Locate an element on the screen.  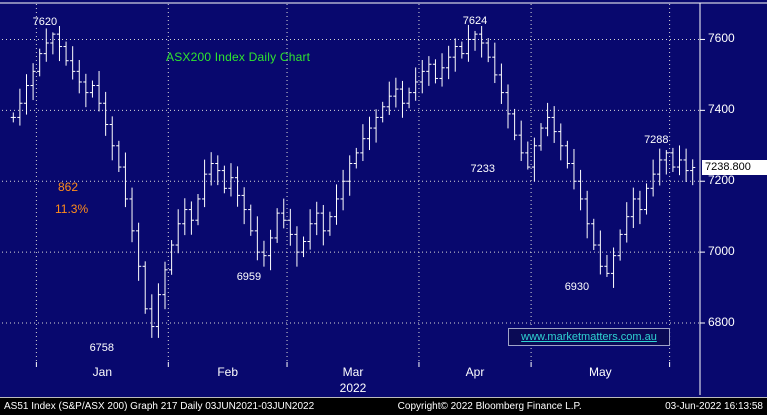
chart-title: ASX200 Index Daily Chart is located at coordinates (238, 57).